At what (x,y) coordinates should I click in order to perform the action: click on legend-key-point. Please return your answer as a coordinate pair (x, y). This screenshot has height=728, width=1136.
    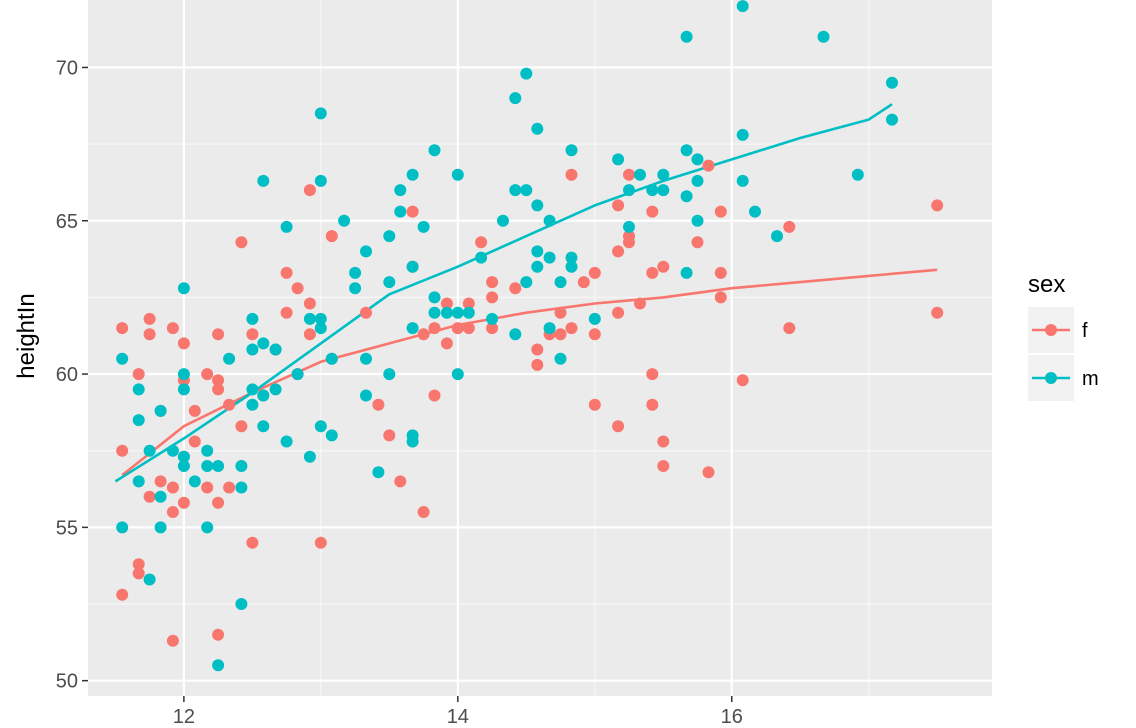
    Looking at the image, I should click on (1051, 378).